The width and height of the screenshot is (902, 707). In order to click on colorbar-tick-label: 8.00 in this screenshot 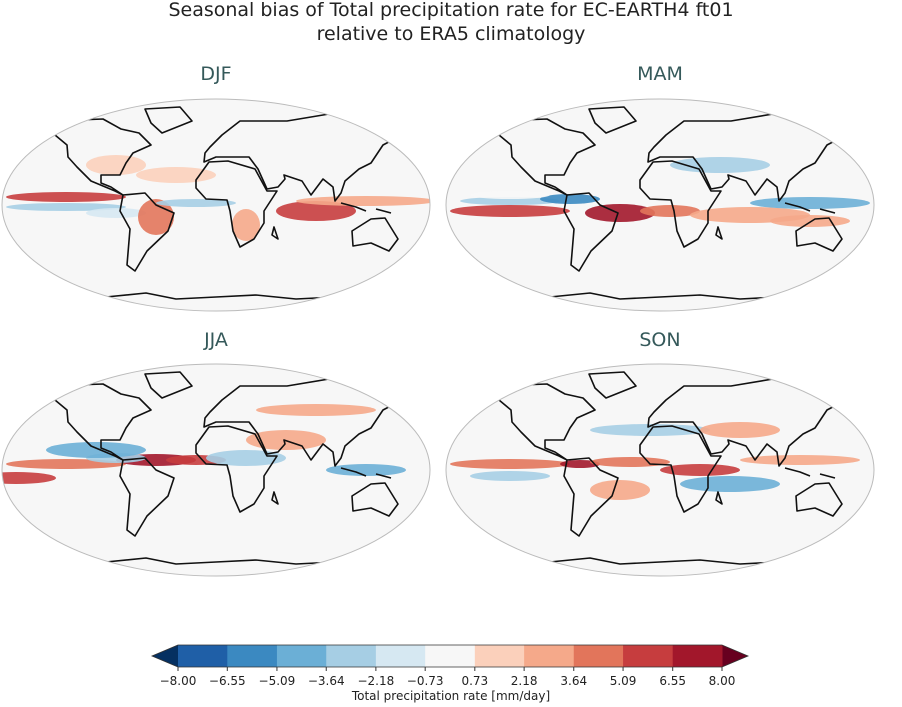, I will do `click(722, 681)`.